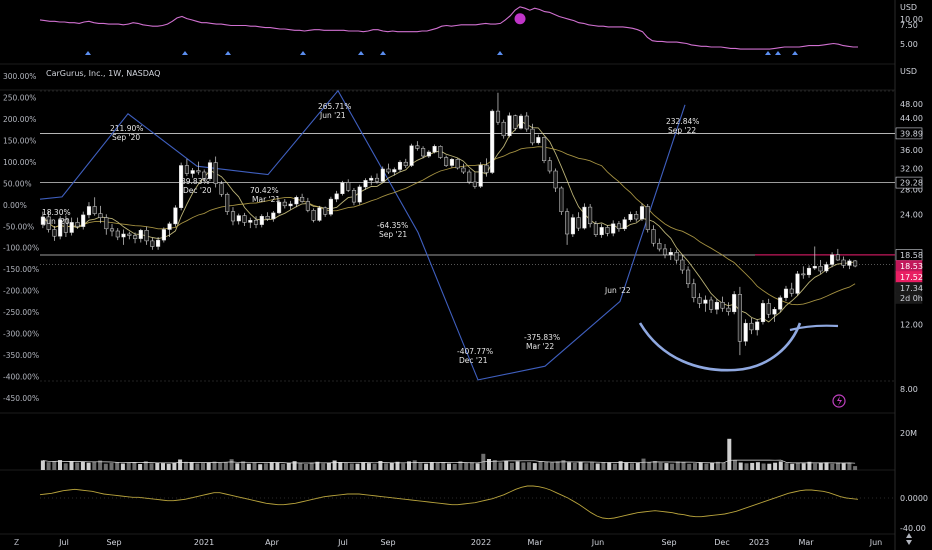 The height and width of the screenshot is (550, 932). What do you see at coordinates (387, 542) in the screenshot?
I see `time-axis-label: Sep` at bounding box center [387, 542].